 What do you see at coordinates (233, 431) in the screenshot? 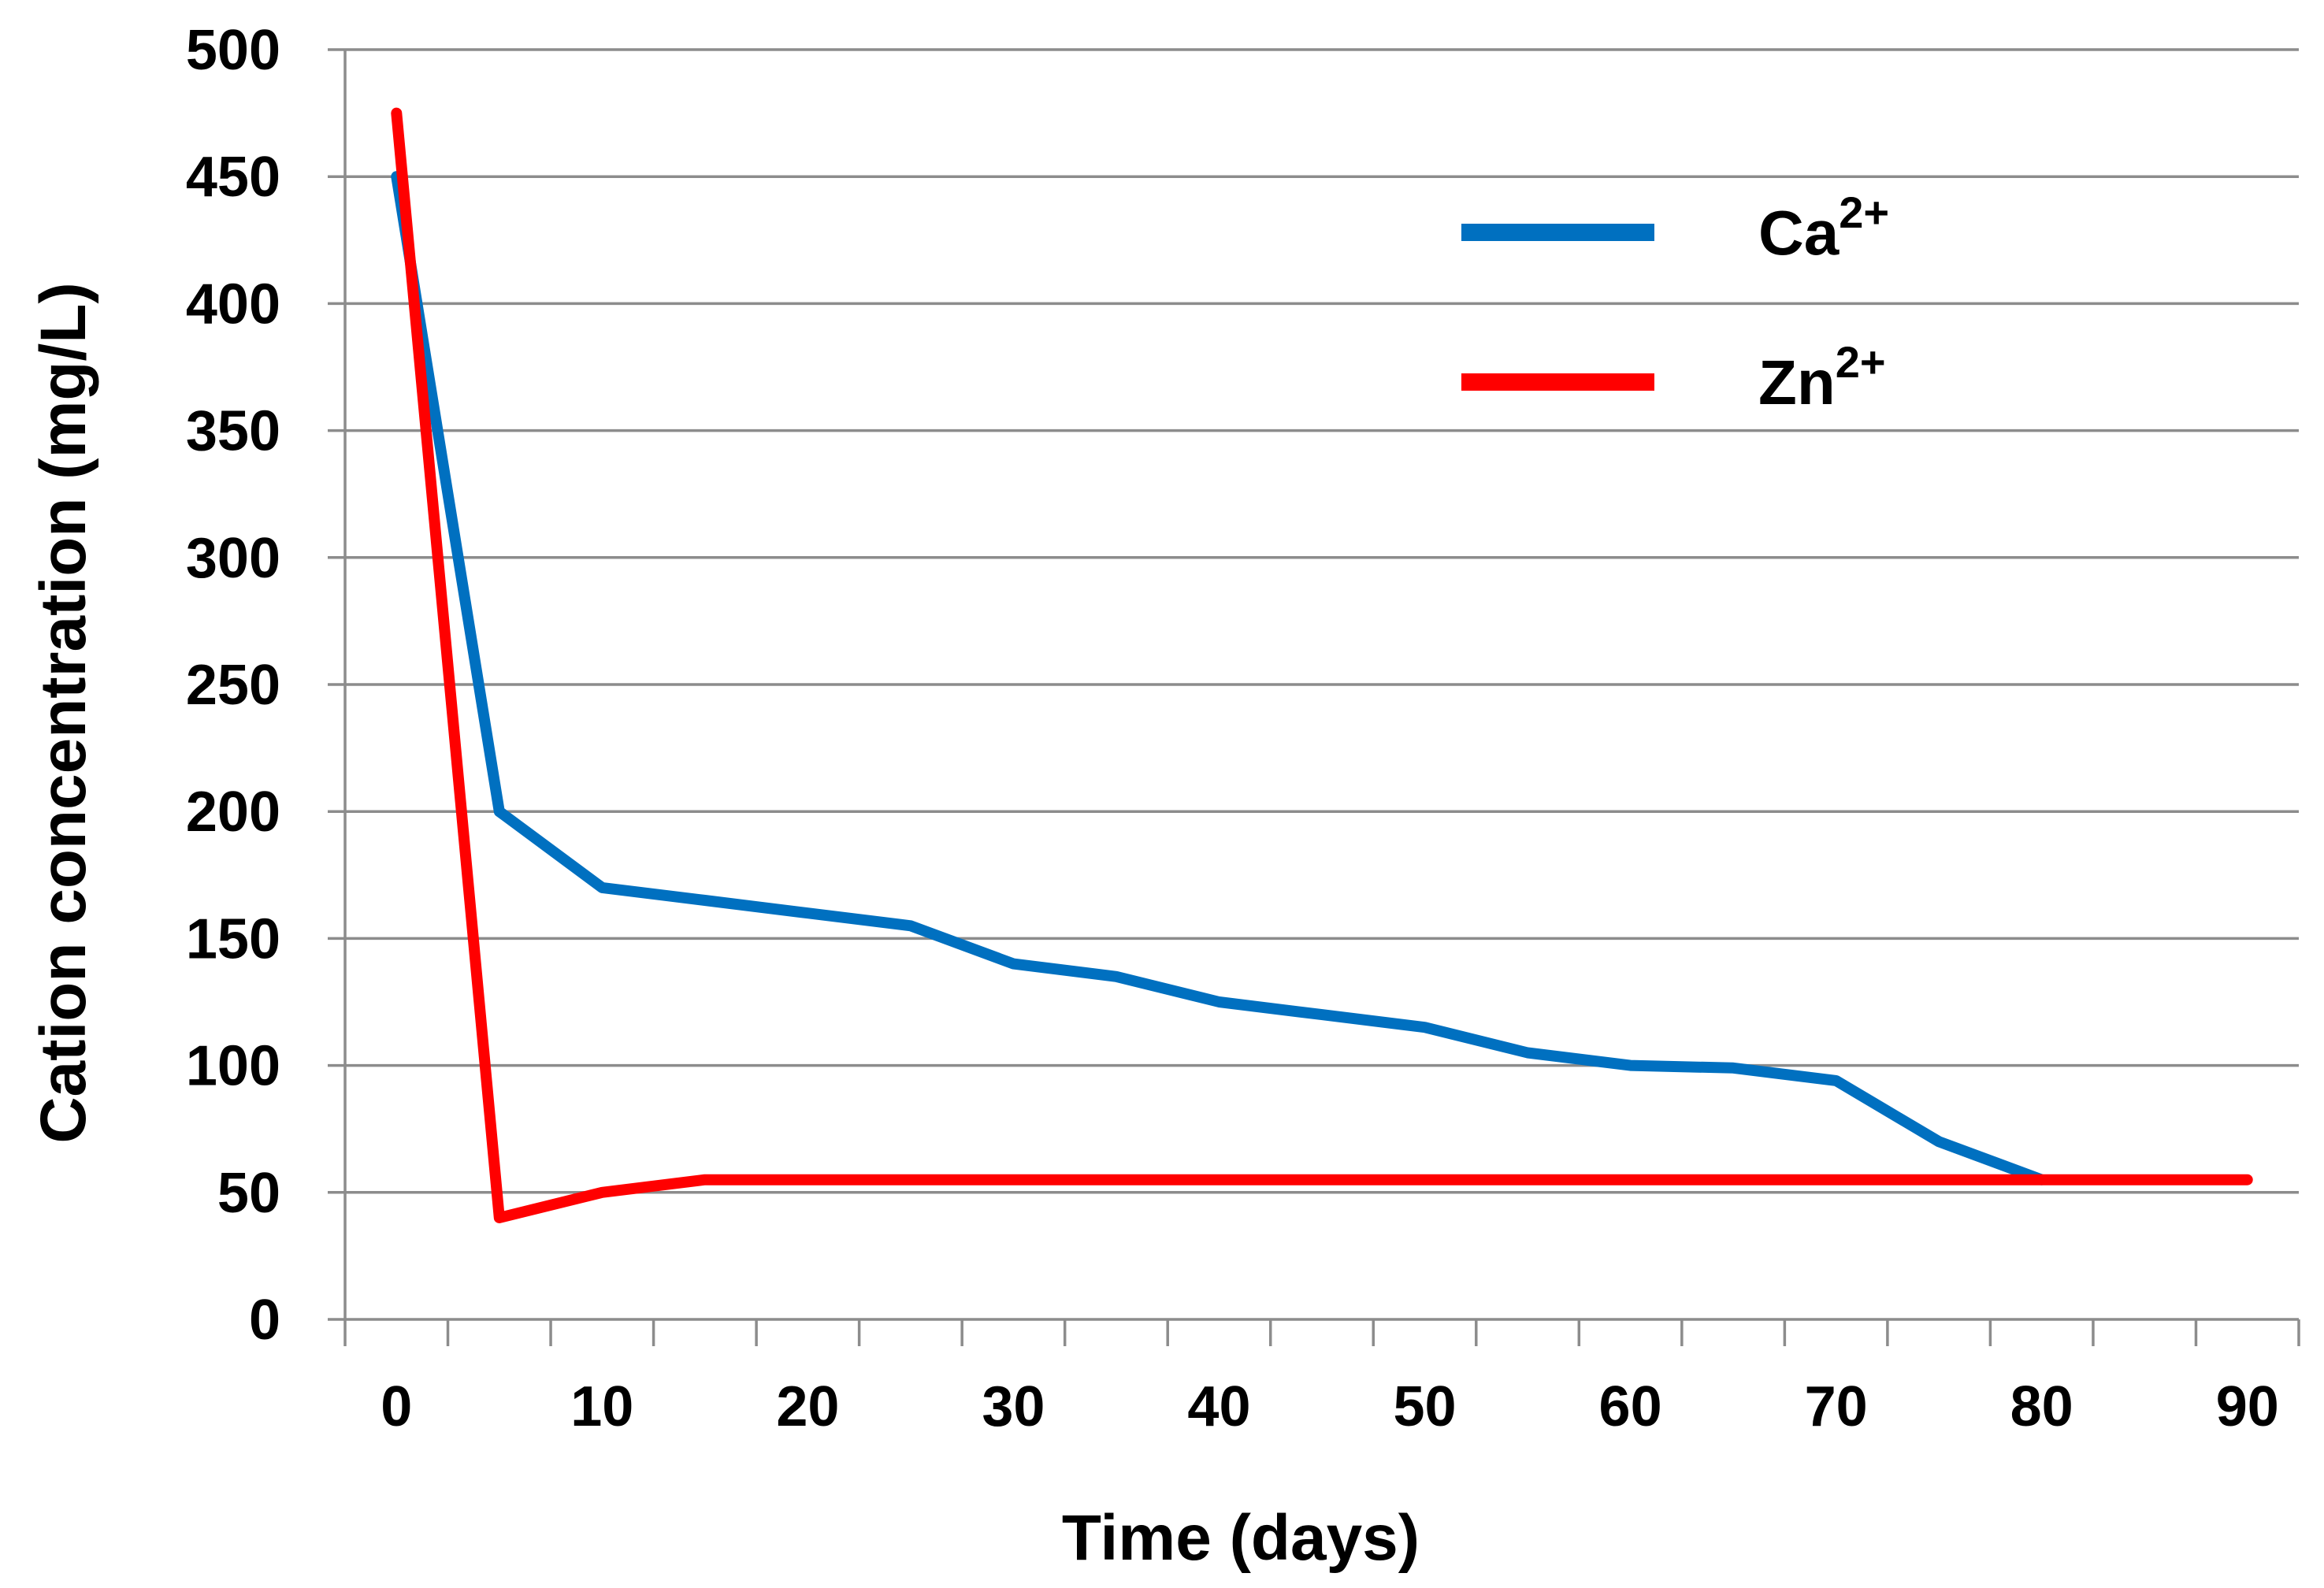
I see `y-tick-label: 350` at bounding box center [233, 431].